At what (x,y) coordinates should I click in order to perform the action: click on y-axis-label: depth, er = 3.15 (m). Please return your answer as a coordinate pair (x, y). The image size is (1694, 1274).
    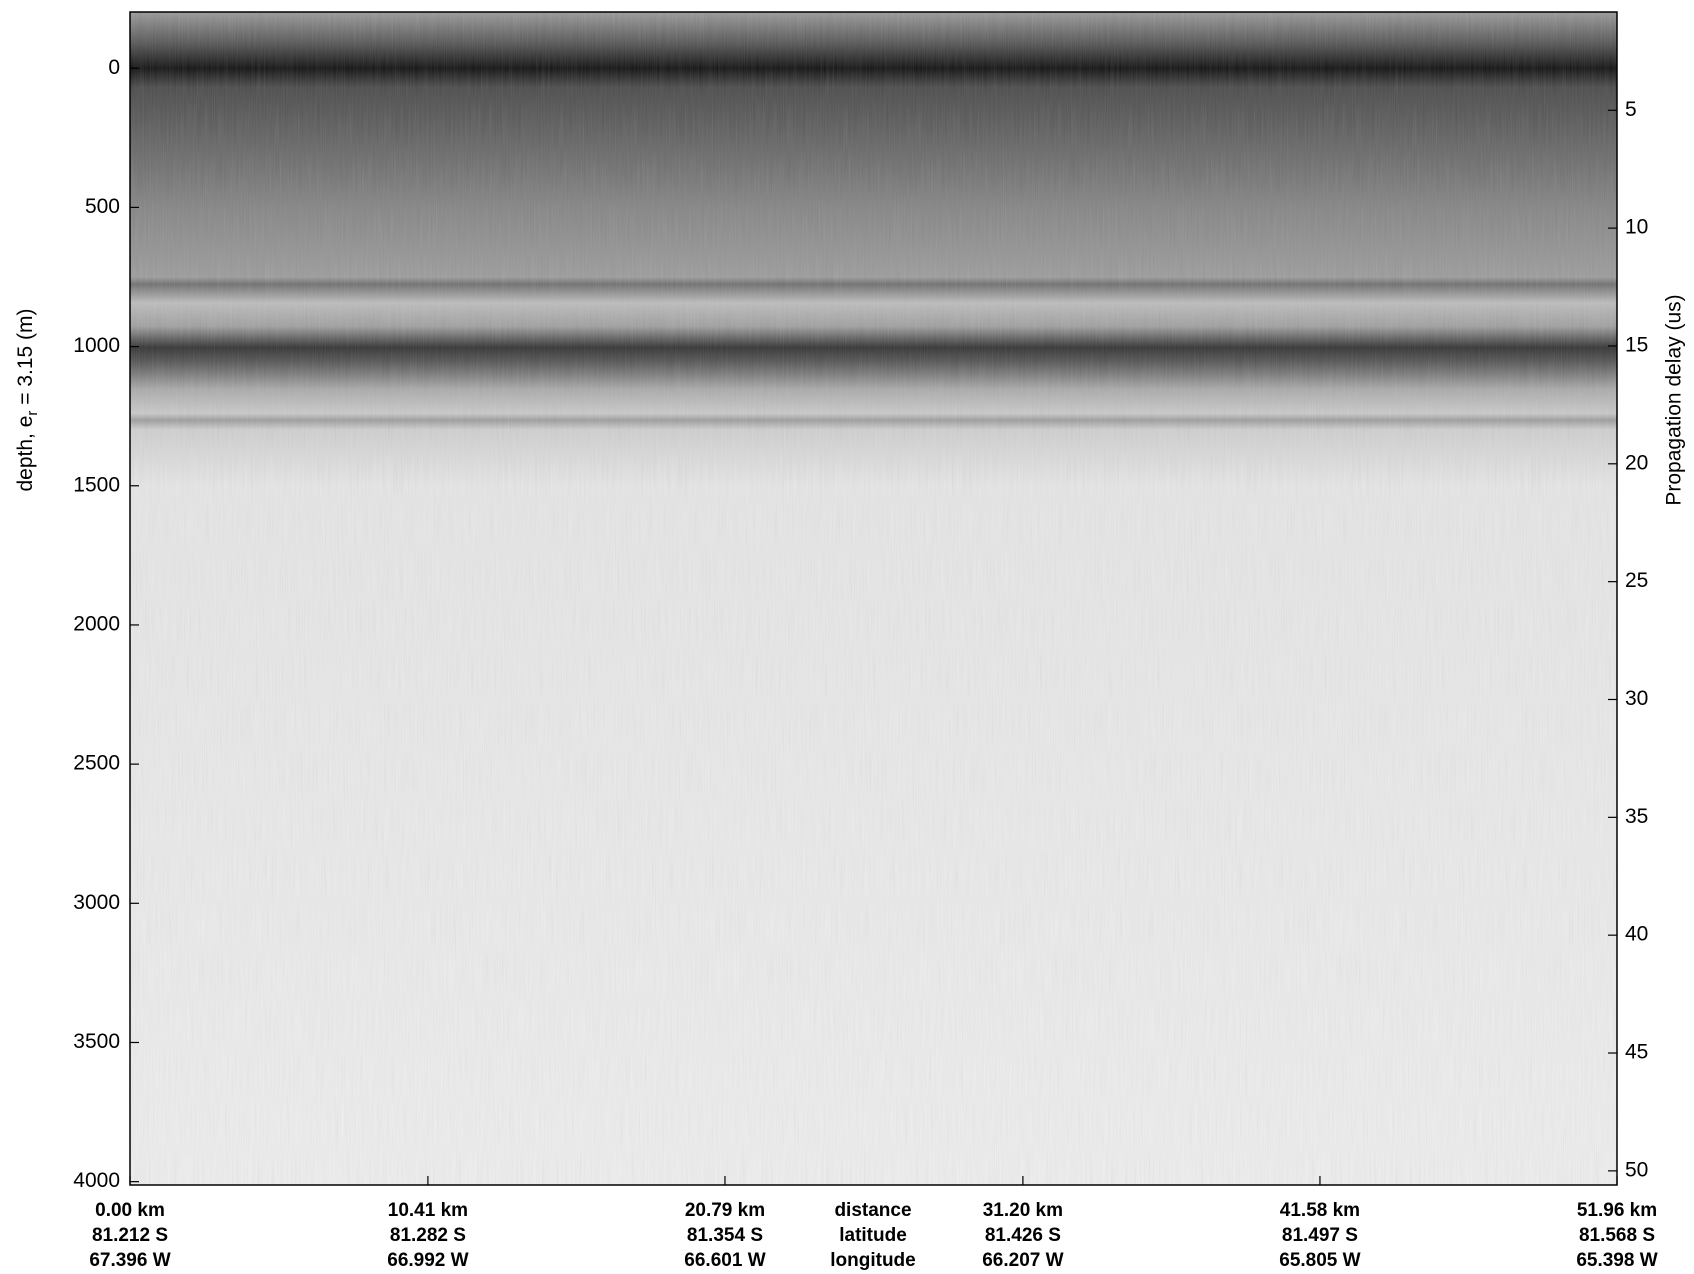
    Looking at the image, I should click on (27, 399).